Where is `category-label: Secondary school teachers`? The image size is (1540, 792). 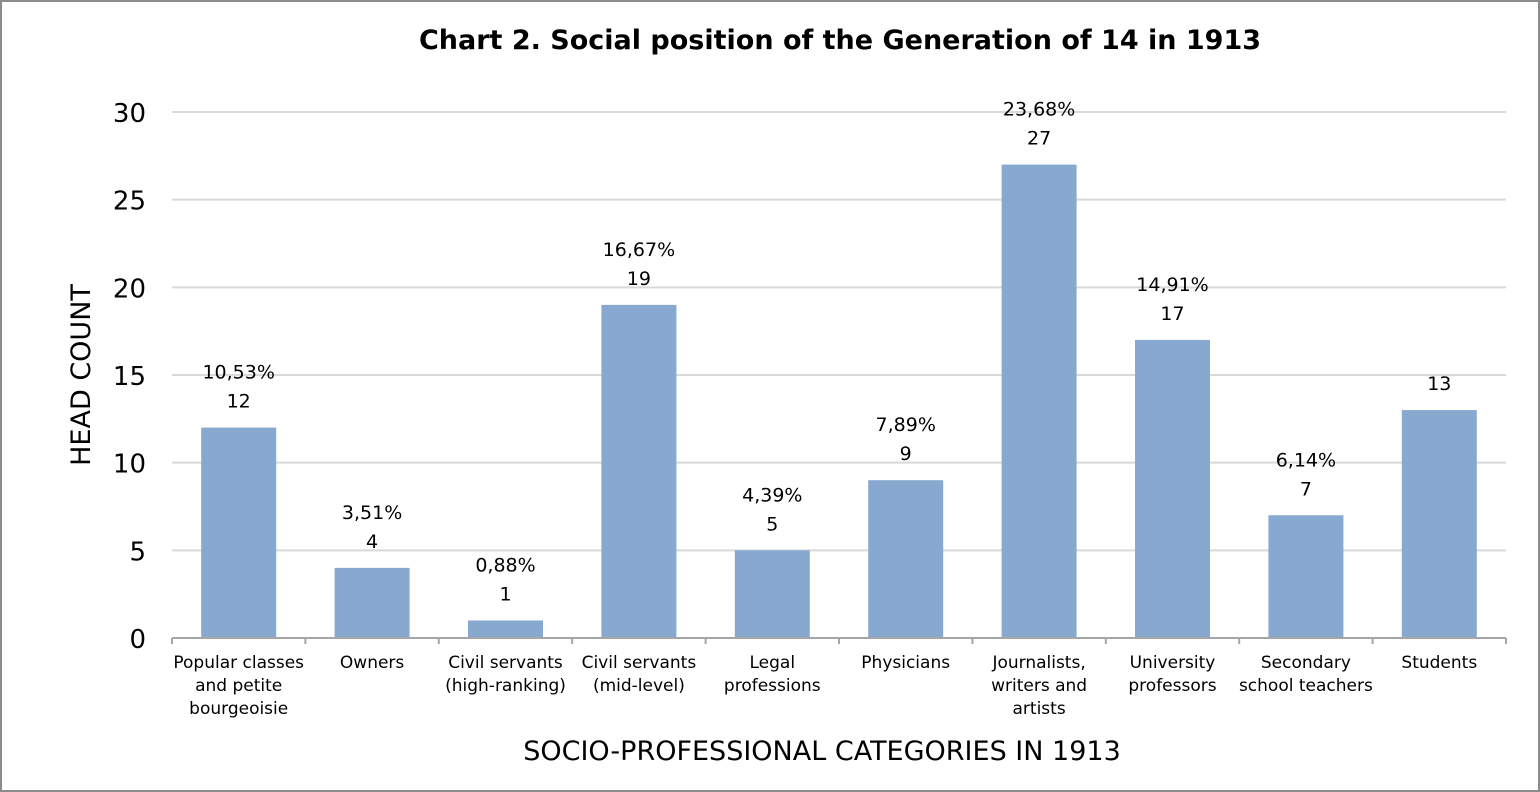
category-label: Secondary school teachers is located at coordinates (1306, 674).